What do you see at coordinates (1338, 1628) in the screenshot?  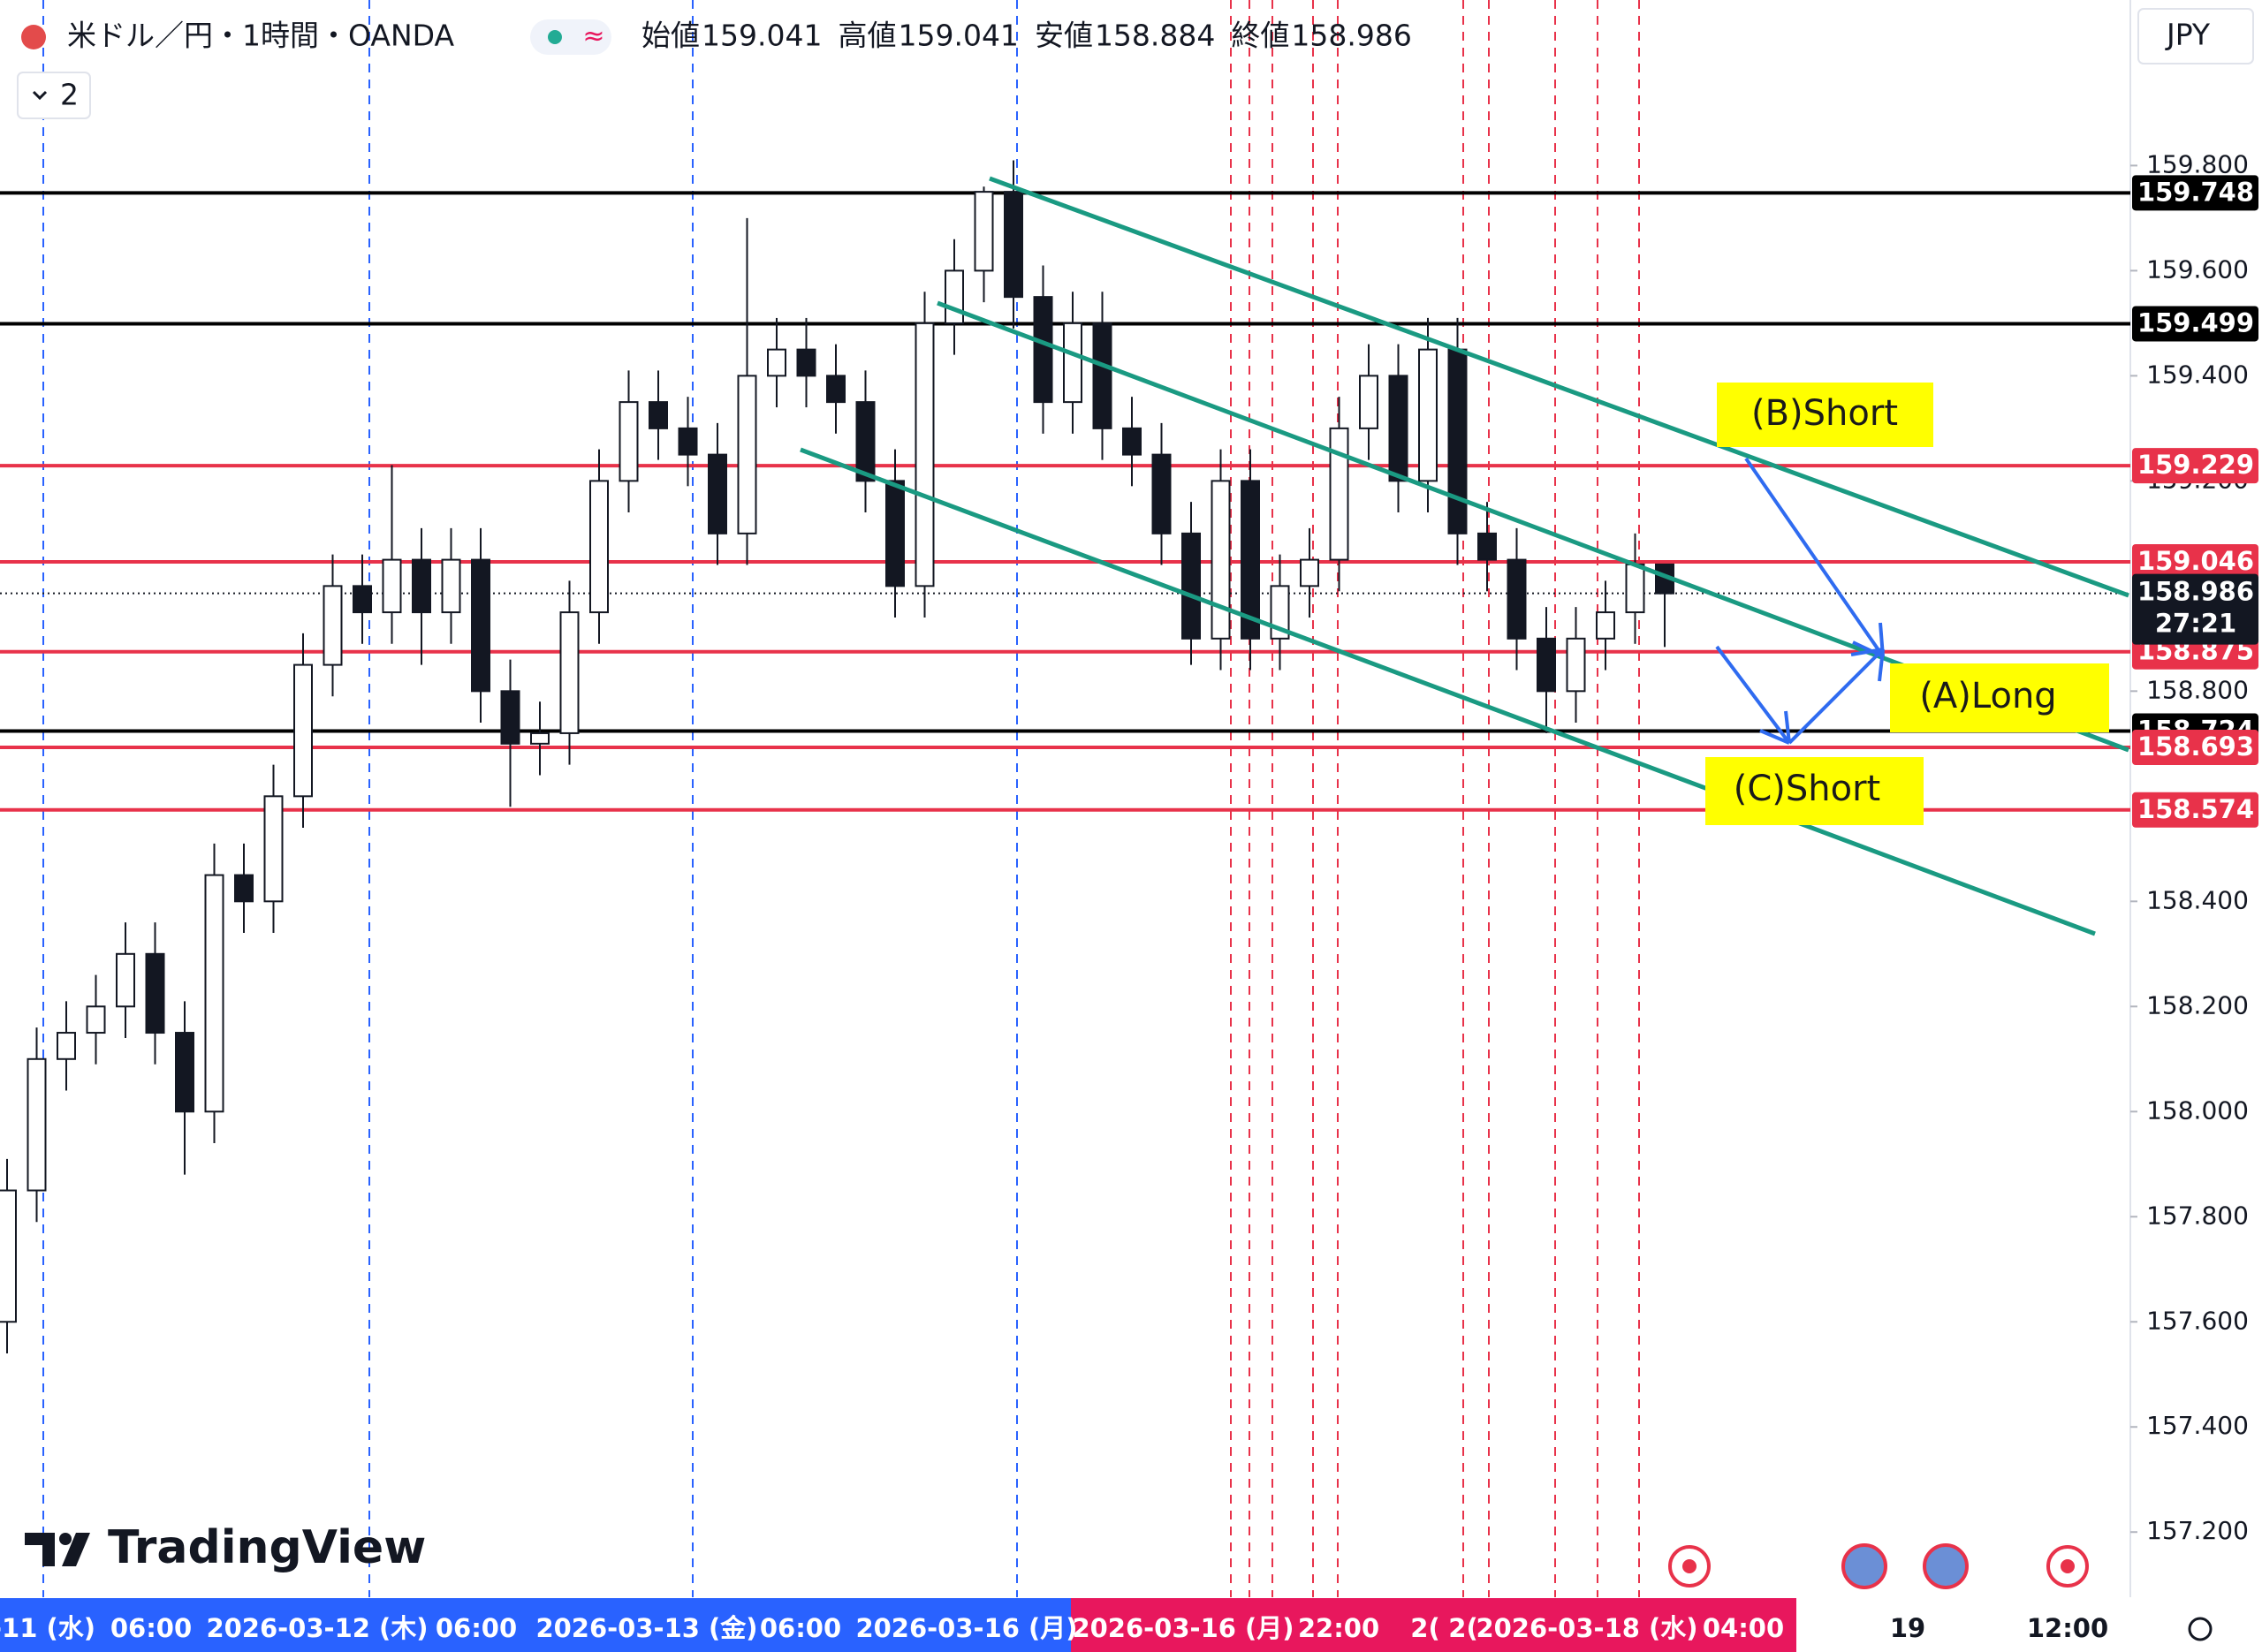 I see `x-tick-label: 22:00` at bounding box center [1338, 1628].